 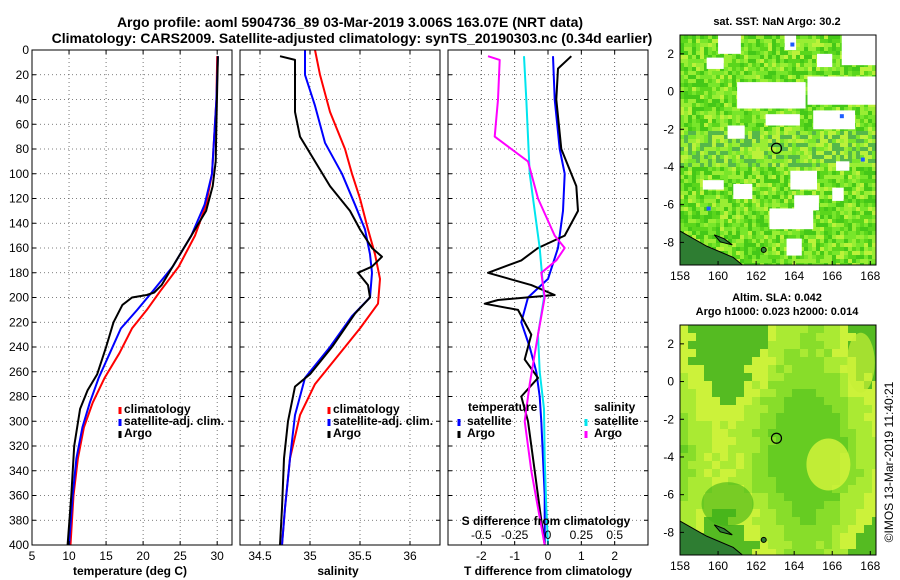 I want to click on map-cold-pixel, so click(x=841, y=116).